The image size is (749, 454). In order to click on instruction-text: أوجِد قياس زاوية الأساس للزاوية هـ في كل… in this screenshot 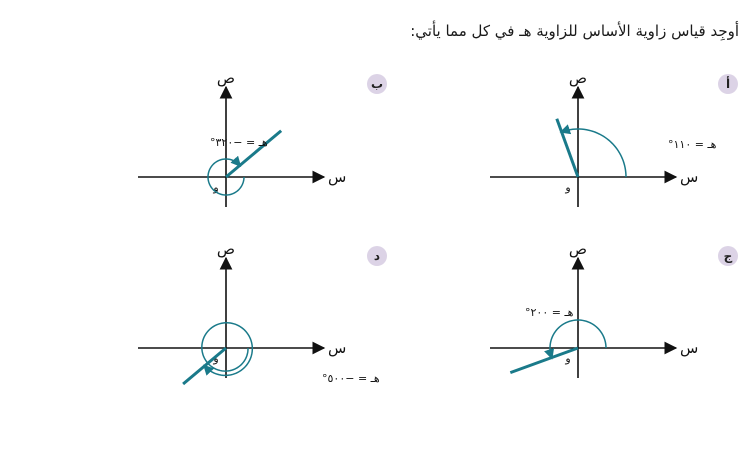, I will do `click(574, 31)`.